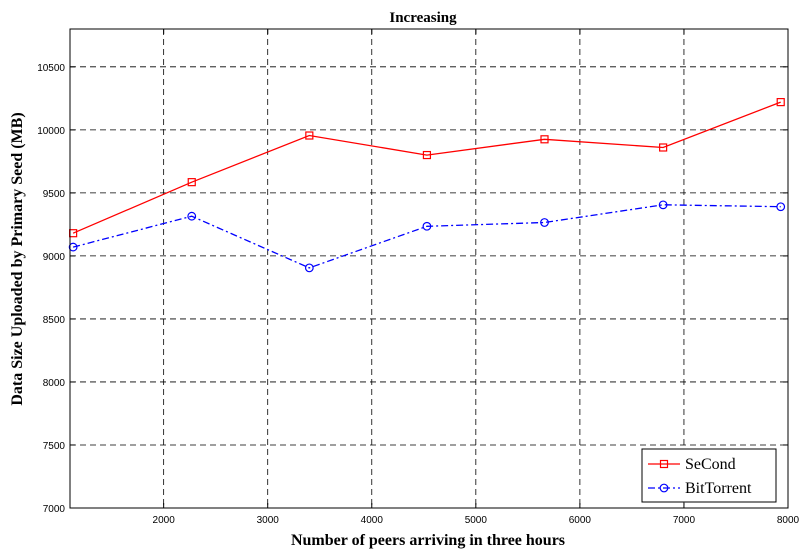  I want to click on x-tick-label: 6000, so click(580, 520).